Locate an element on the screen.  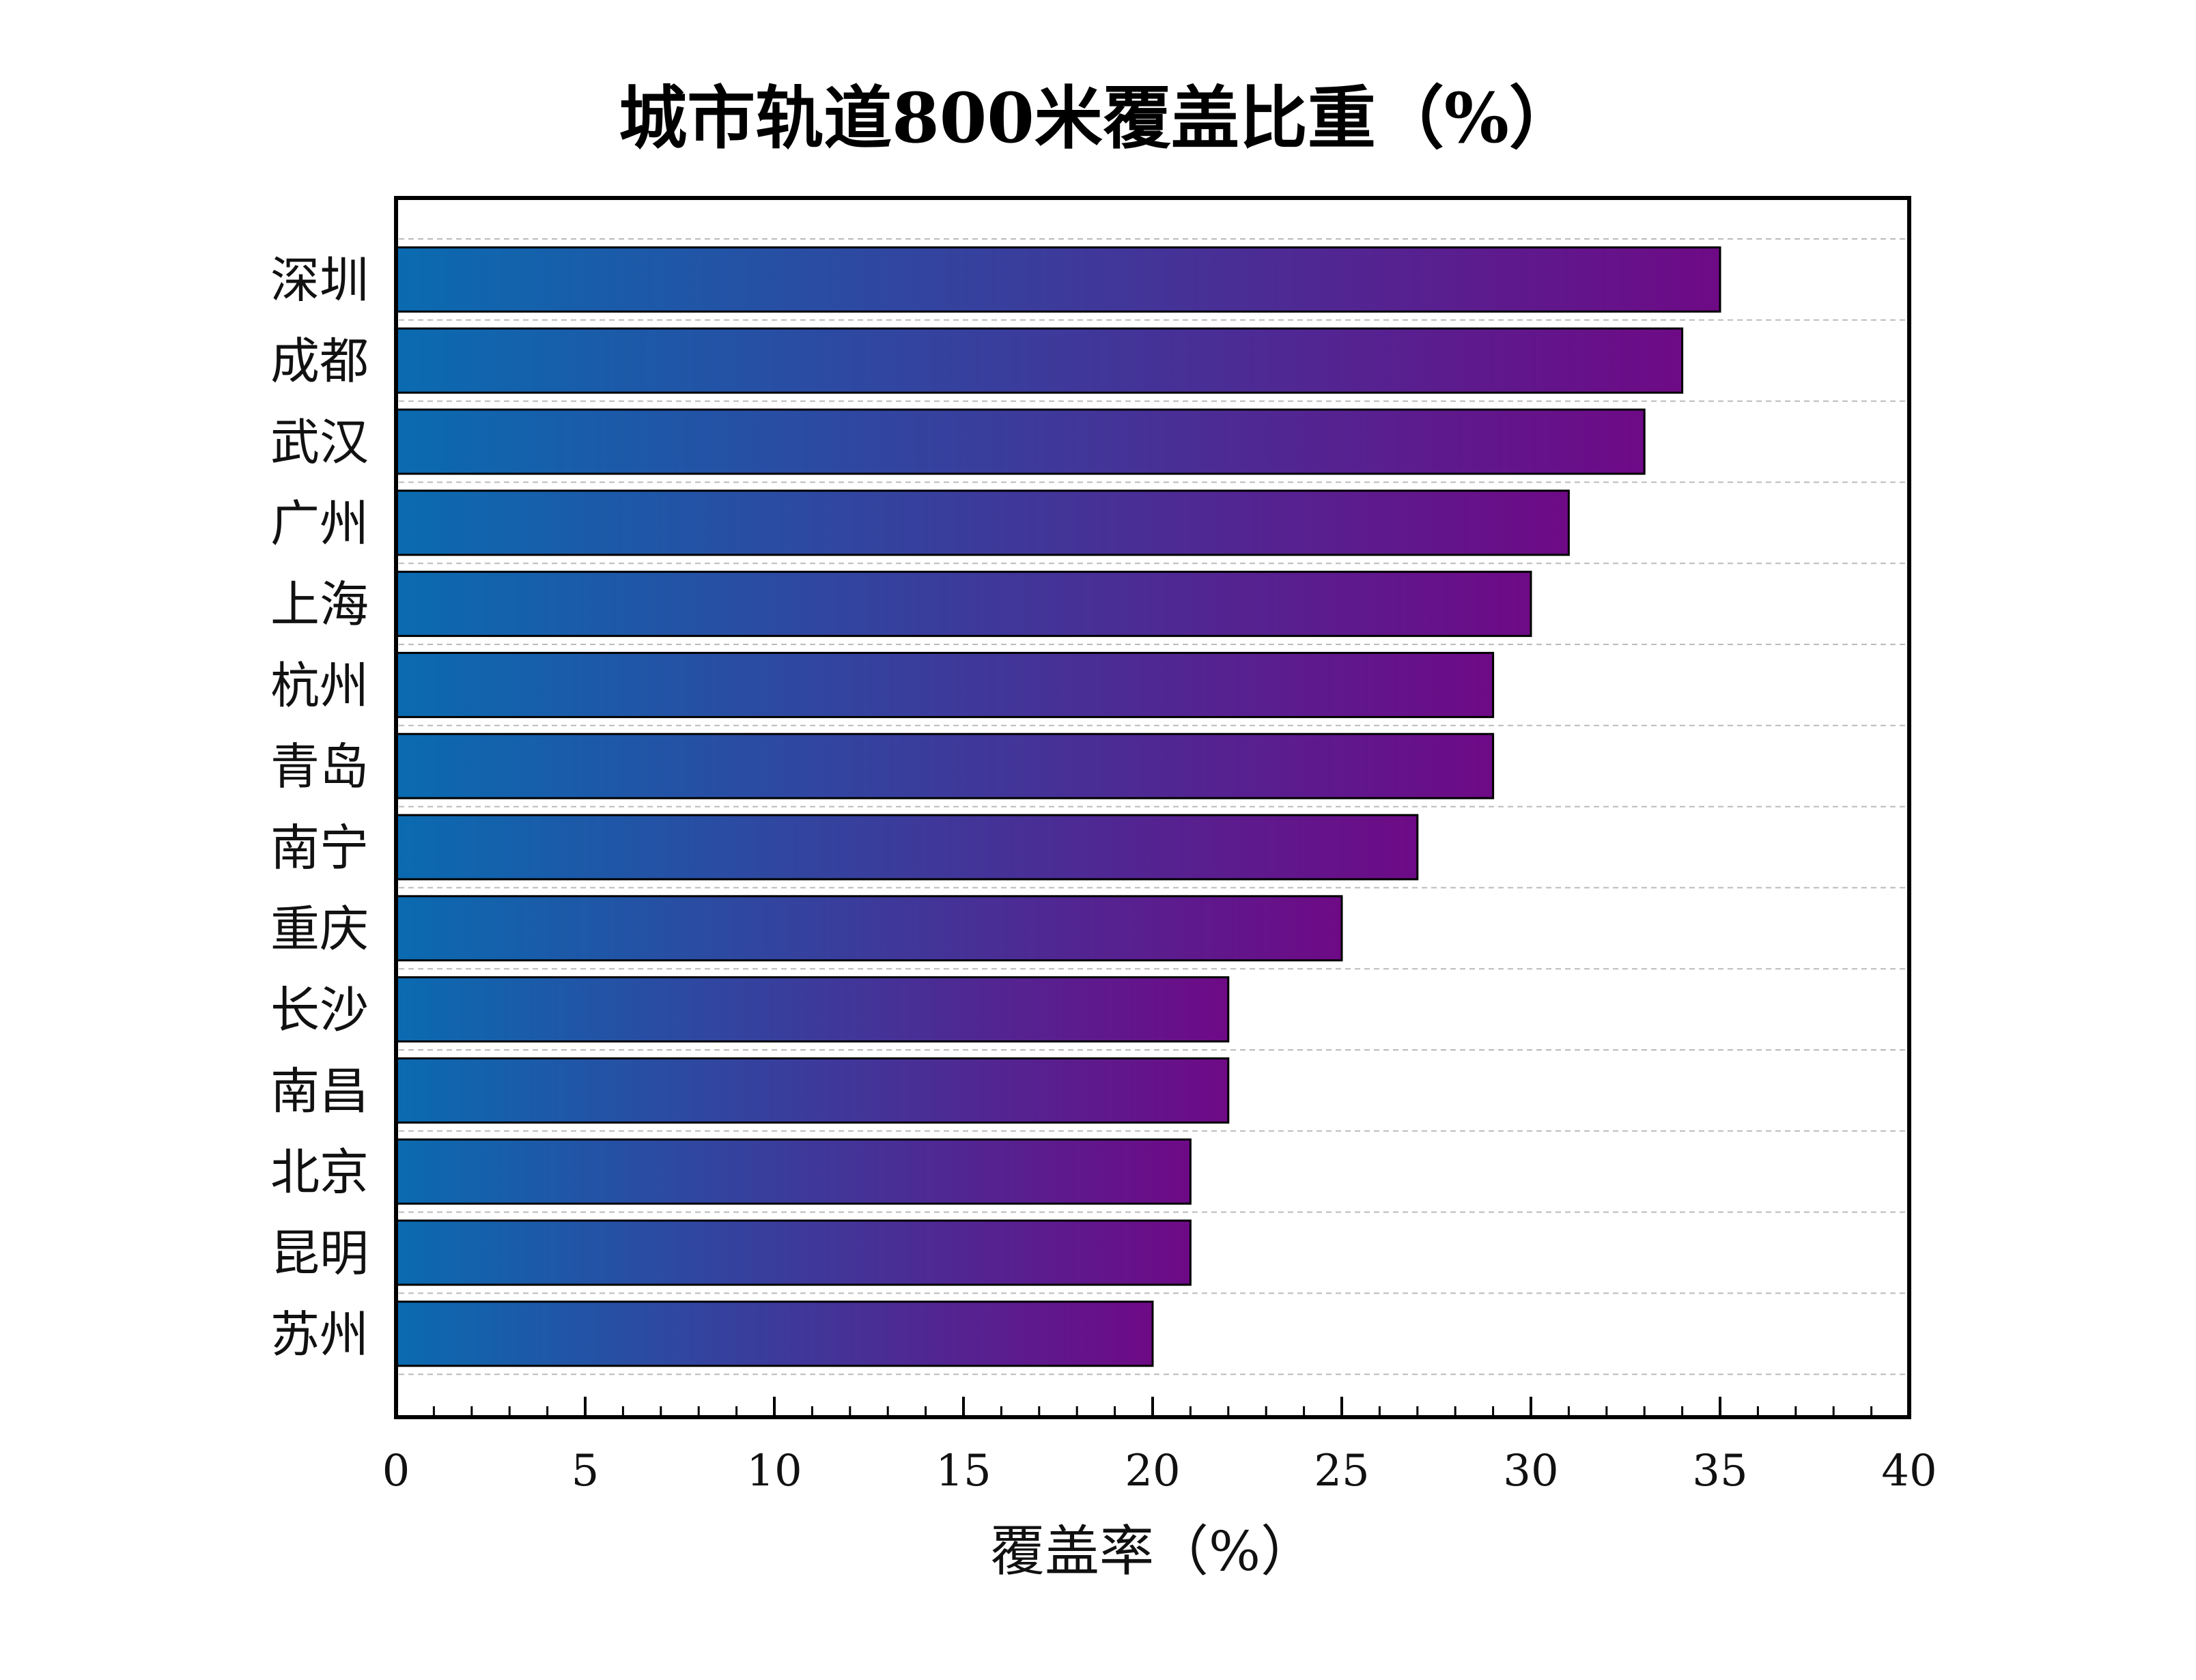
bar-武汉 is located at coordinates (1020, 441).